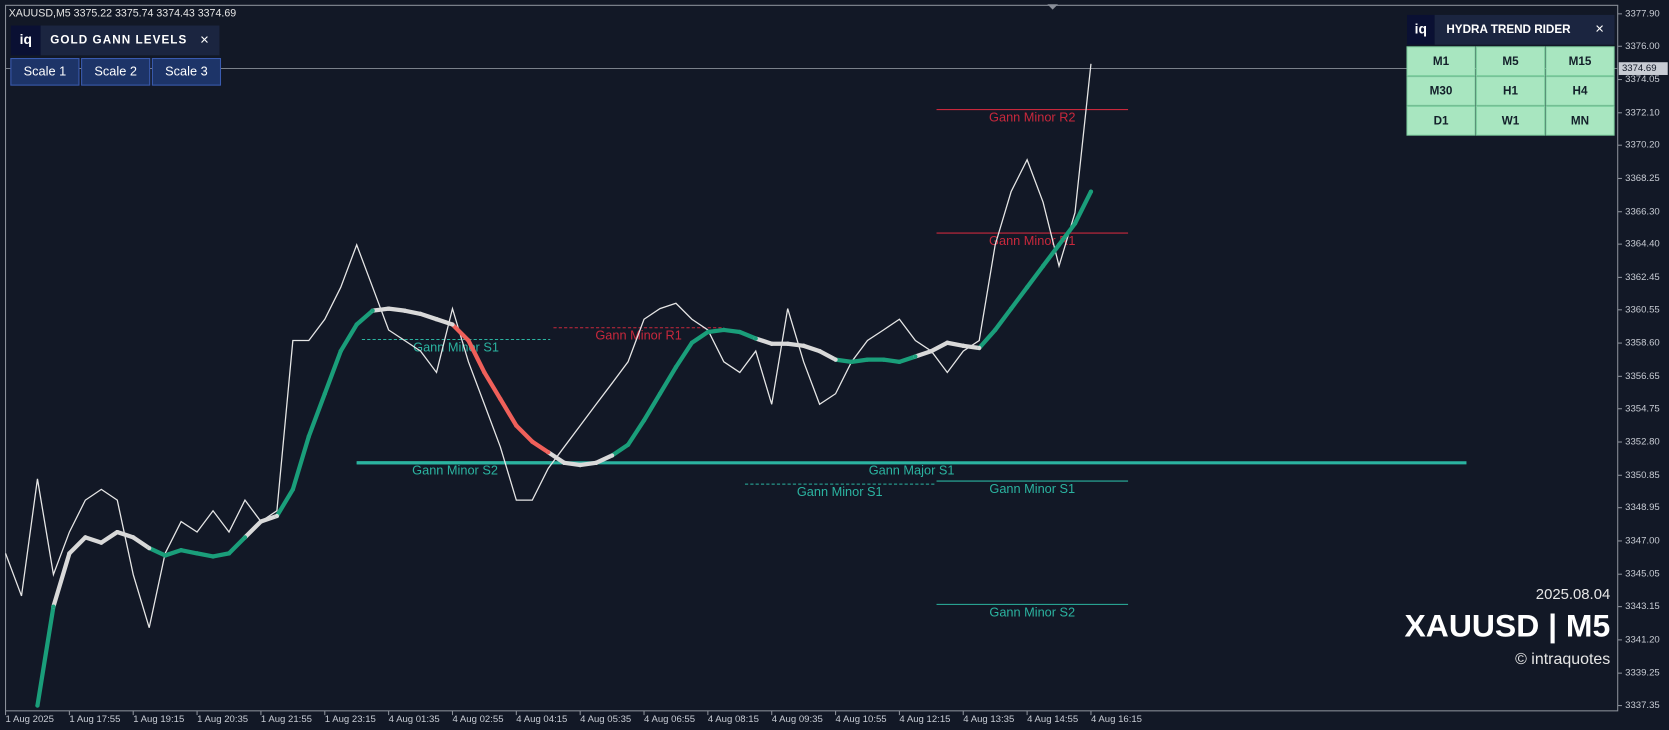  Describe the element at coordinates (1573, 595) in the screenshot. I see `watermark-date: 2025.08.04` at that location.